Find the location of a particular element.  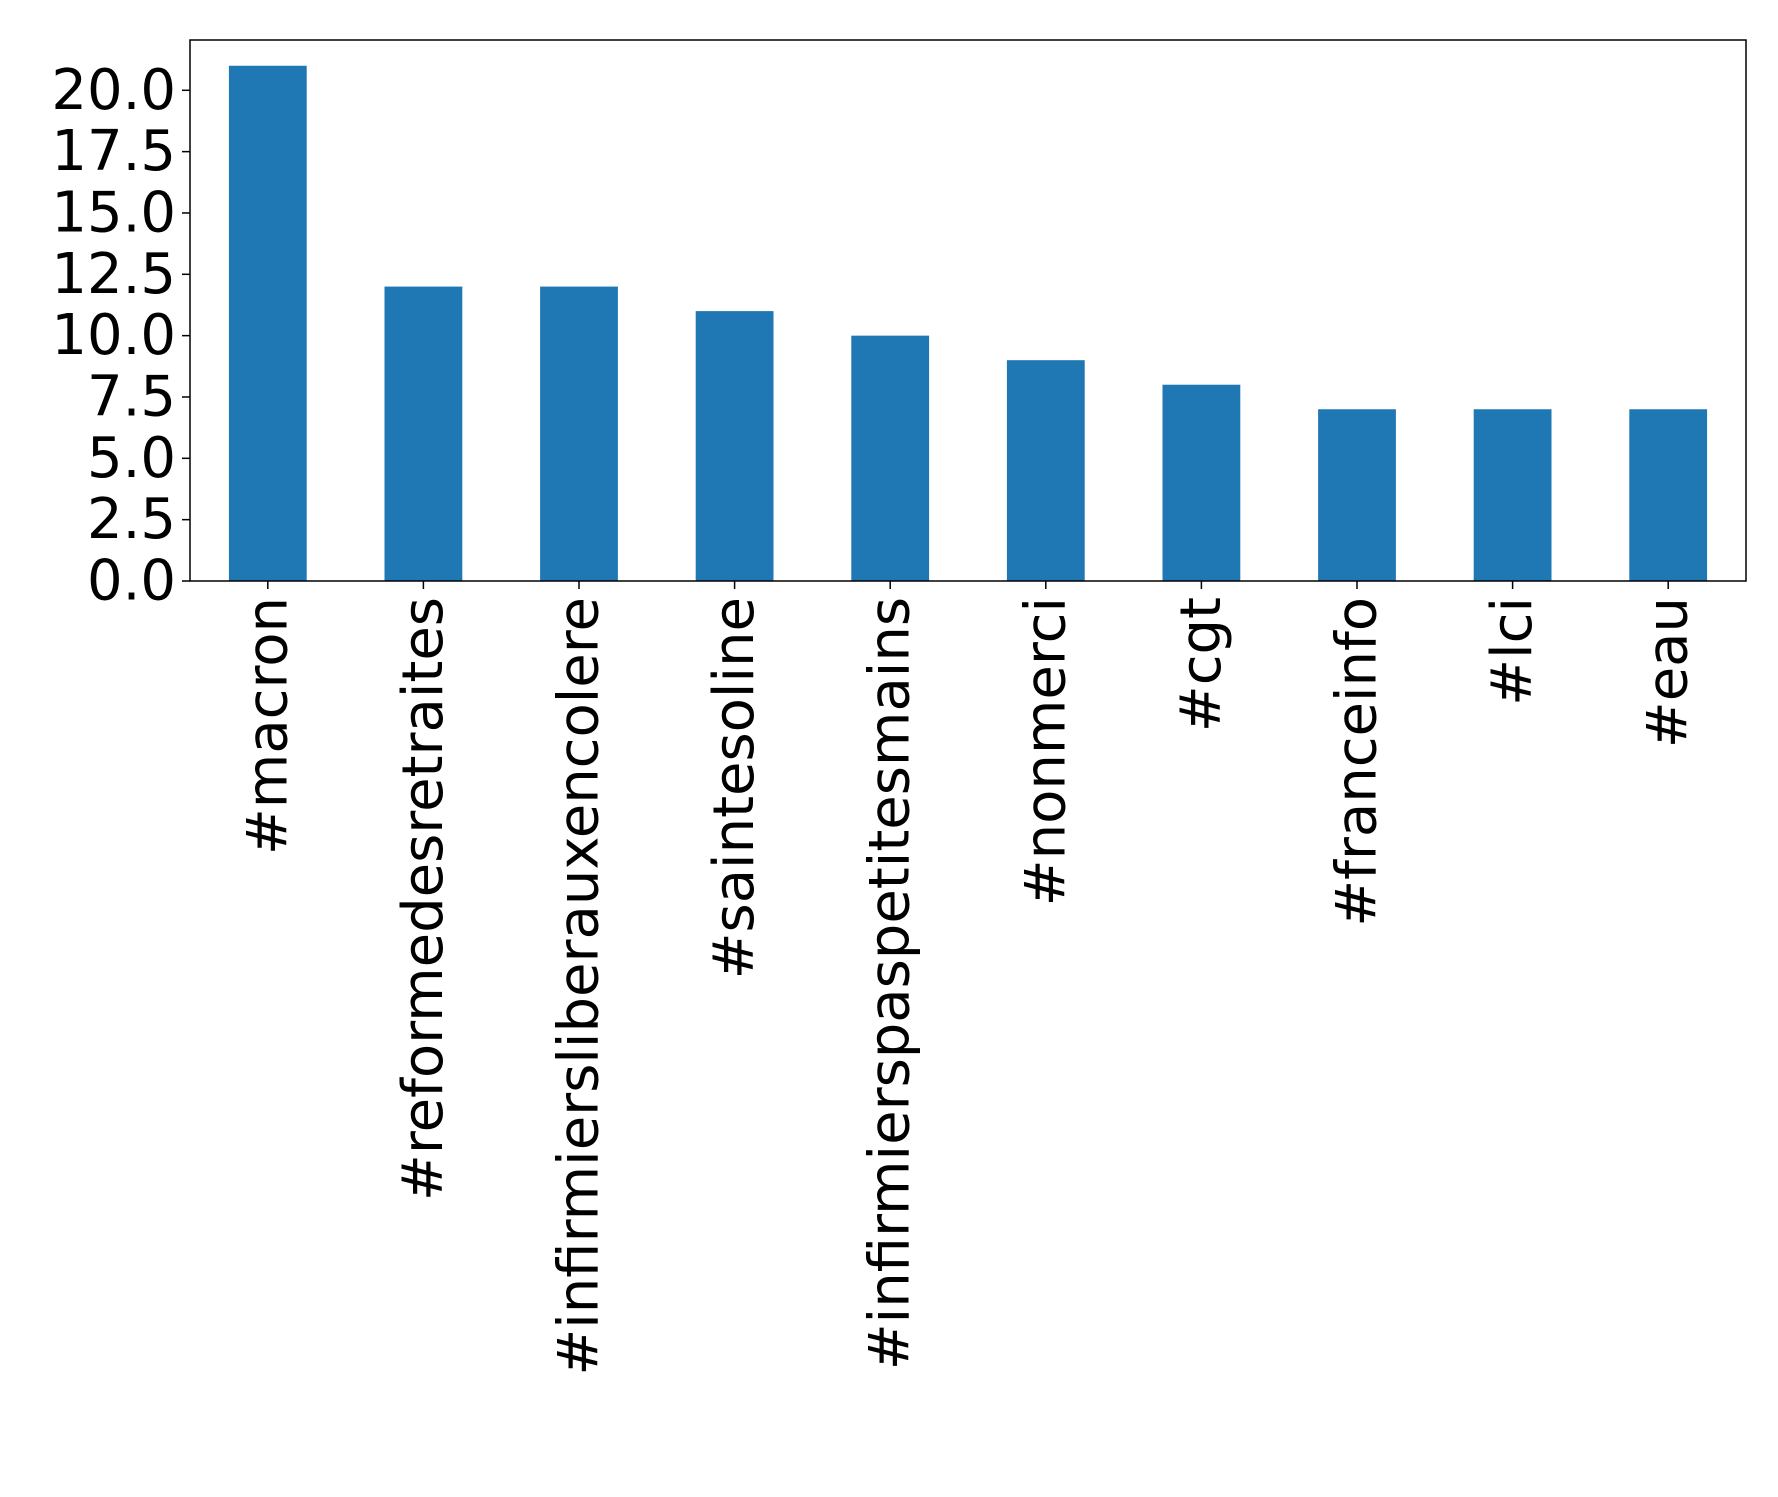

bar-infirmierspaspetitesmains is located at coordinates (890, 458).